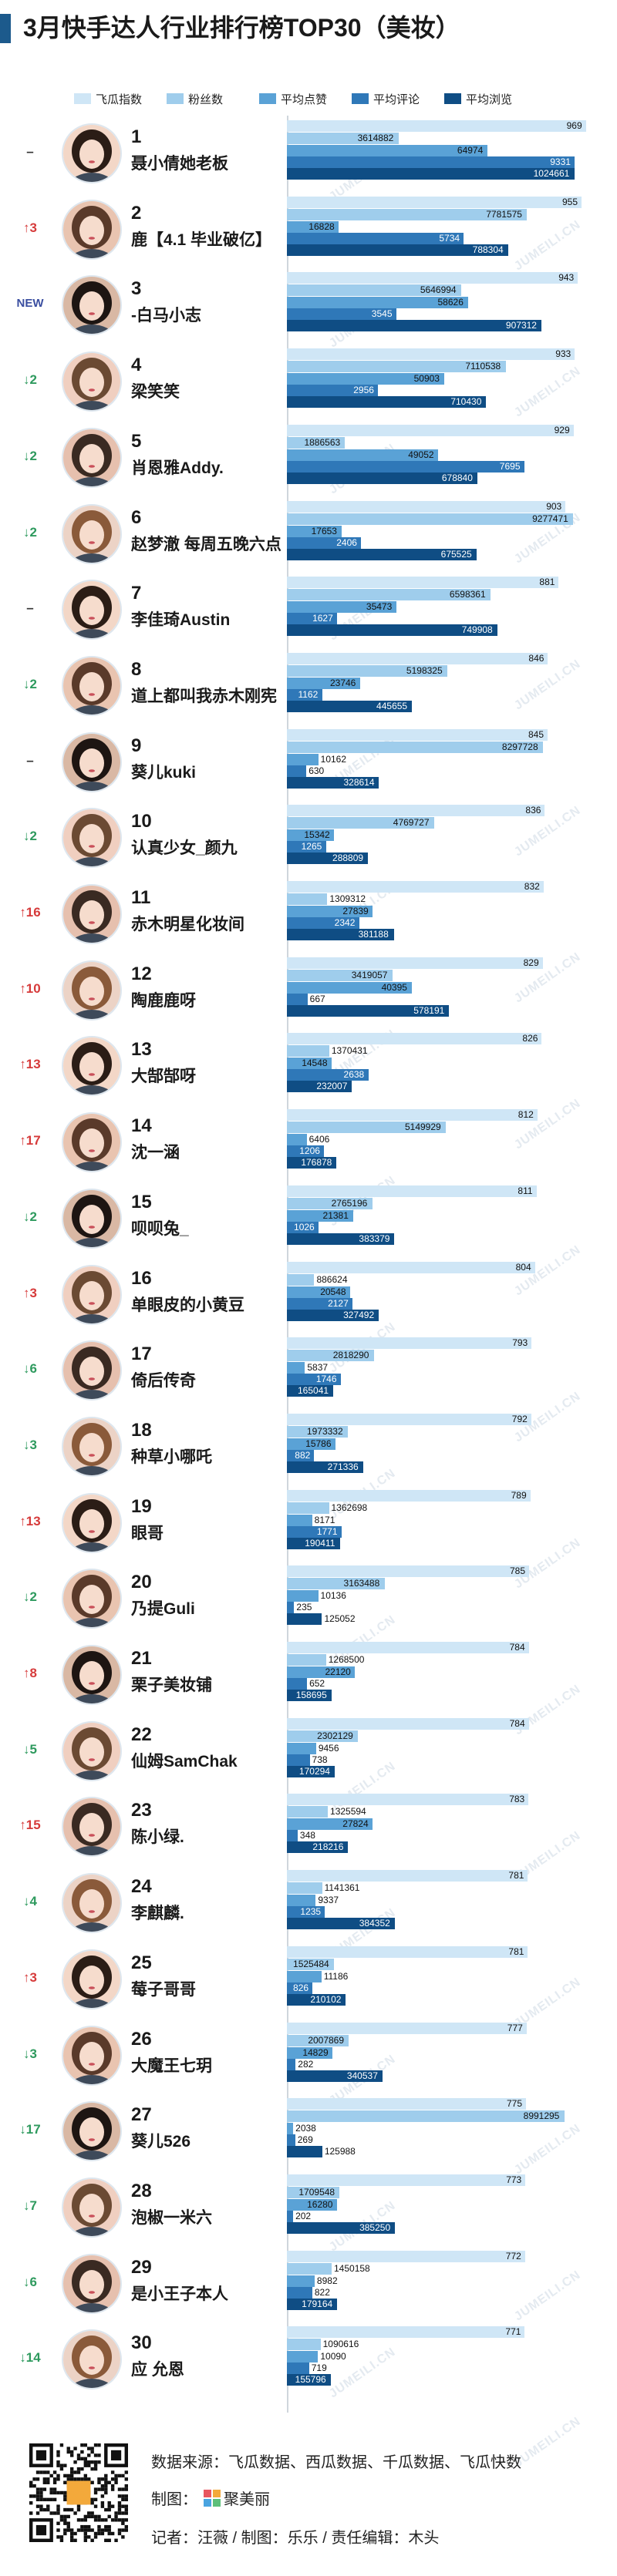 This screenshot has height=2576, width=617. What do you see at coordinates (457, 477) in the screenshot?
I see `bar-value-label: 678840` at bounding box center [457, 477].